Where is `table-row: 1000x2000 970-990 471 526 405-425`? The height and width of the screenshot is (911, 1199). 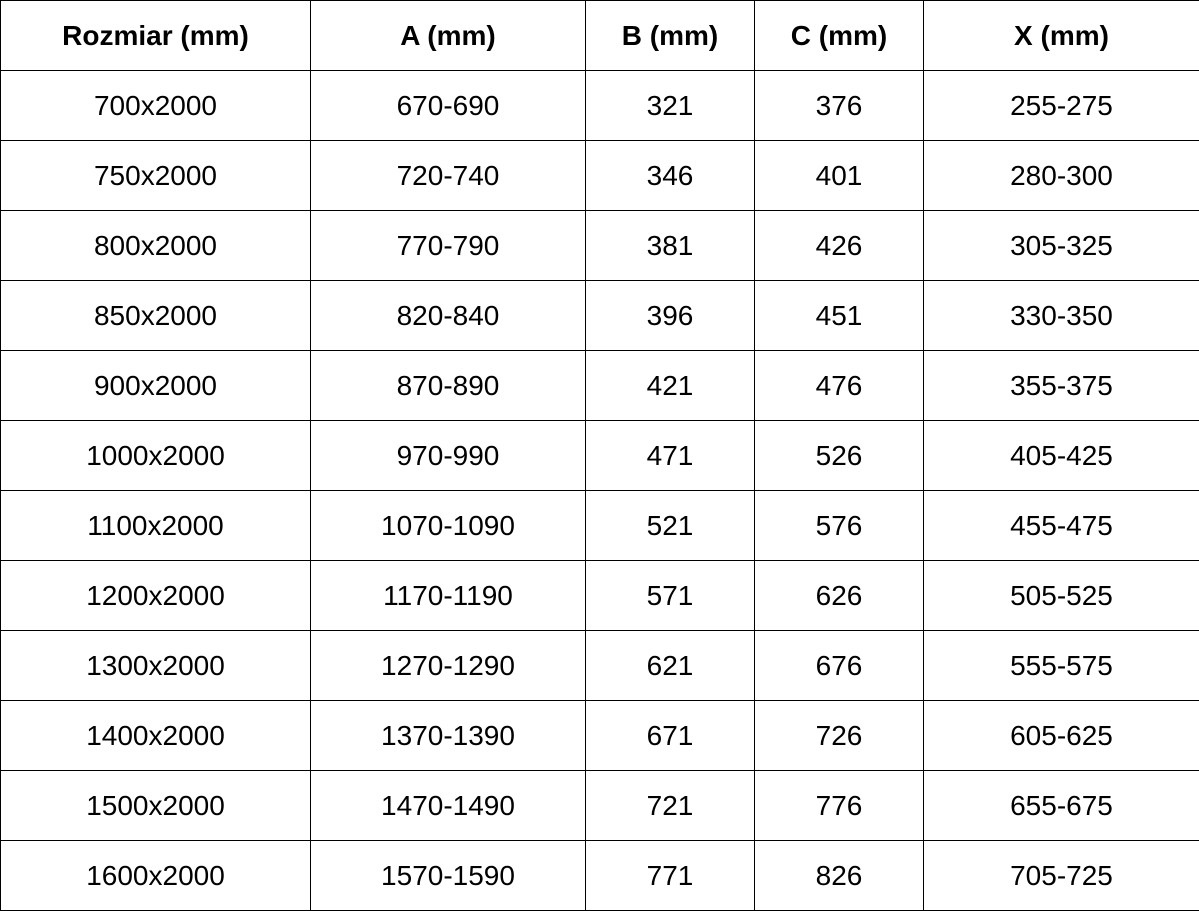
table-row: 1000x2000 970-990 471 526 405-425 is located at coordinates (599, 455).